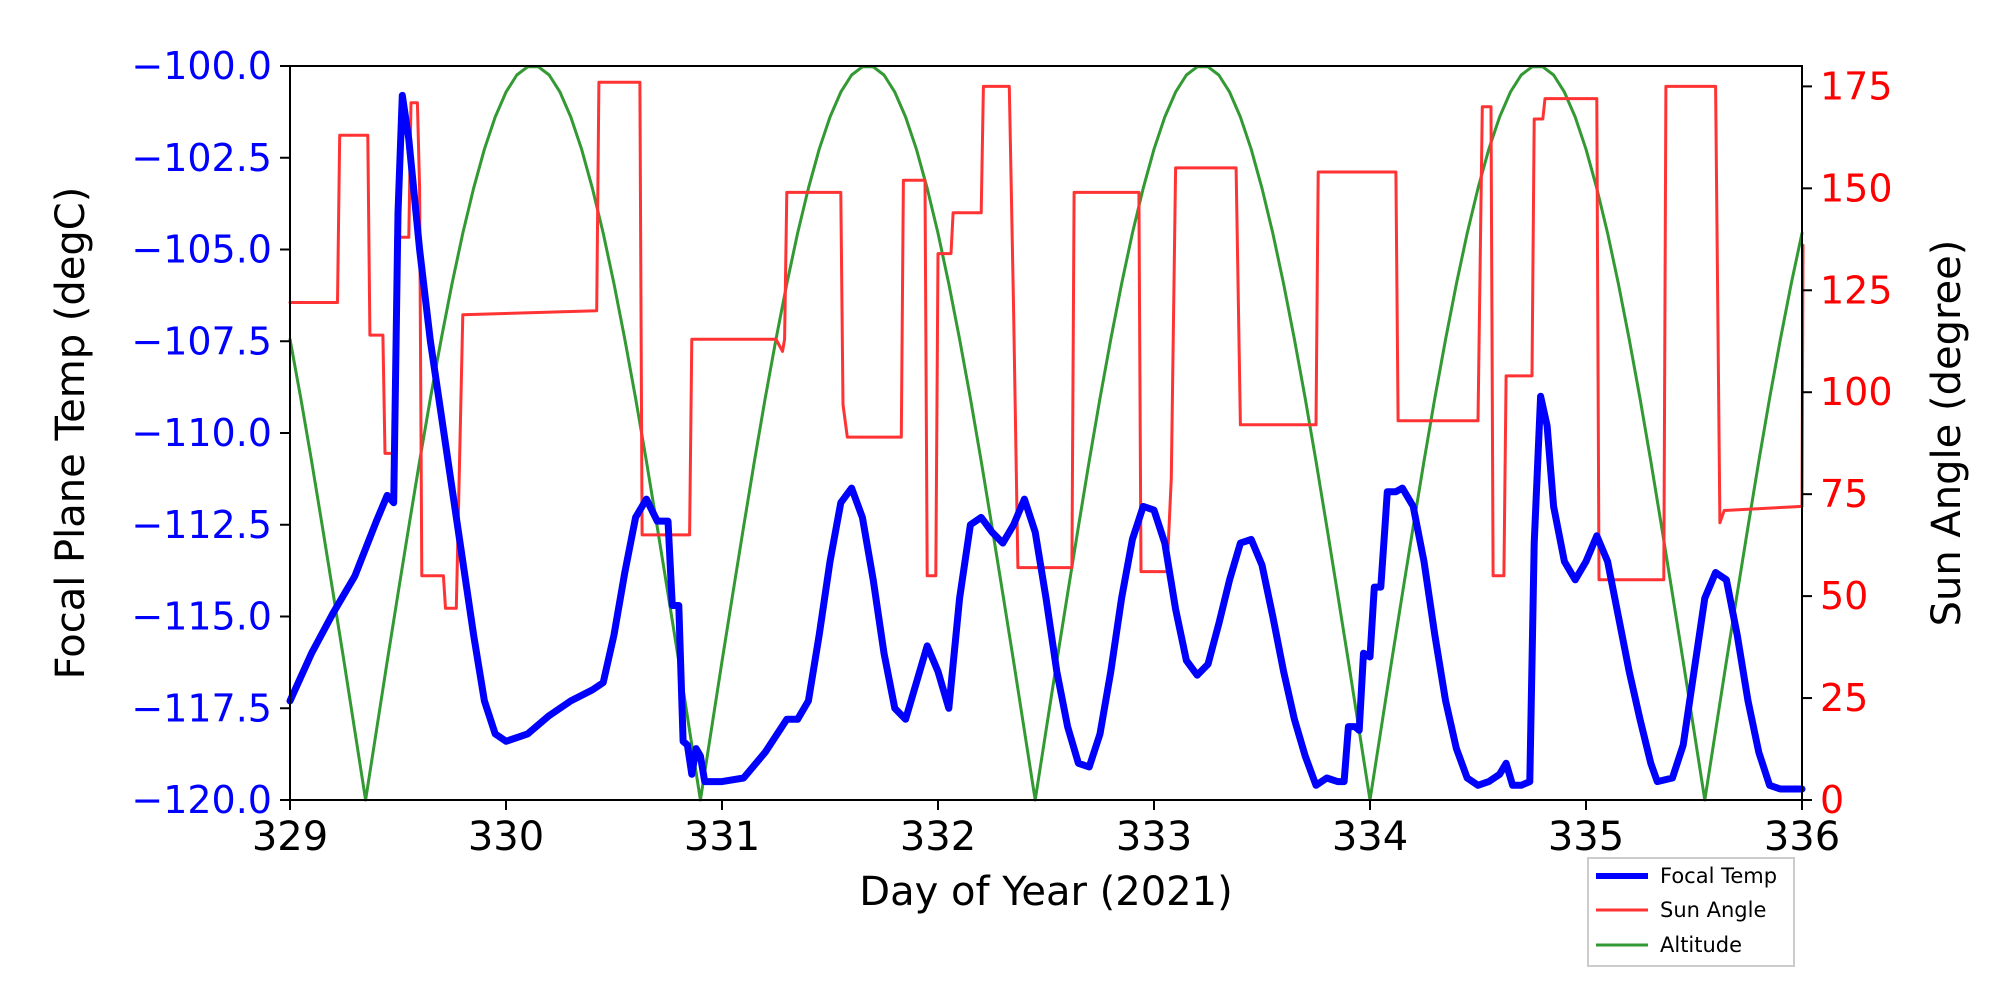 The height and width of the screenshot is (1000, 2000). What do you see at coordinates (201, 66) in the screenshot?
I see `y-left-tick-label: −100.0` at bounding box center [201, 66].